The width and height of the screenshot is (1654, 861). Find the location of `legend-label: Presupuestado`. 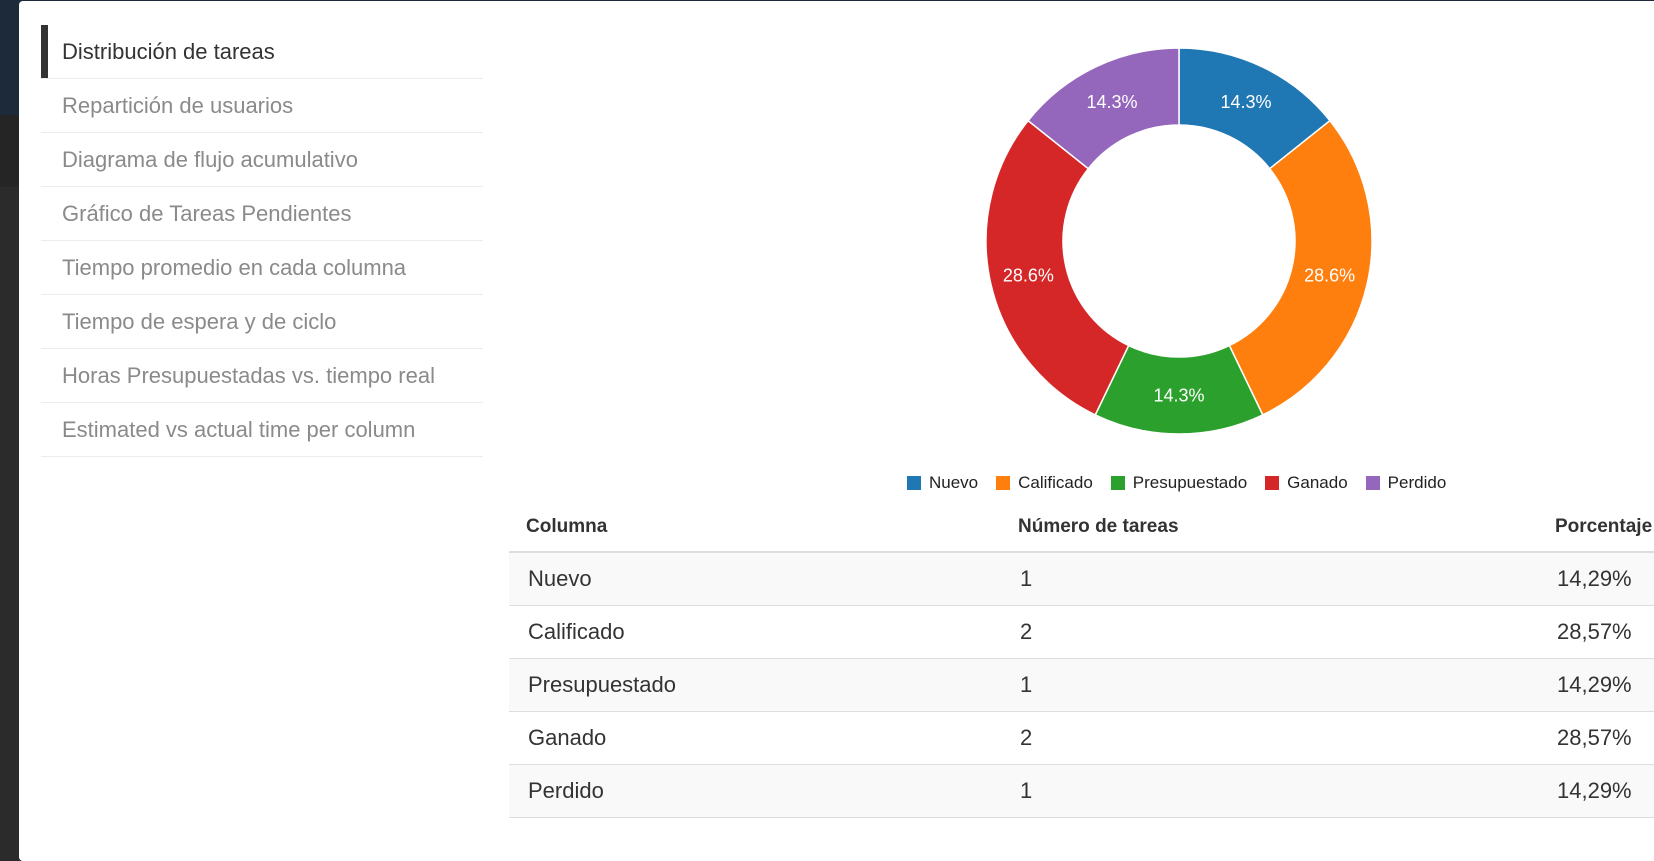

legend-label: Presupuestado is located at coordinates (1190, 482).